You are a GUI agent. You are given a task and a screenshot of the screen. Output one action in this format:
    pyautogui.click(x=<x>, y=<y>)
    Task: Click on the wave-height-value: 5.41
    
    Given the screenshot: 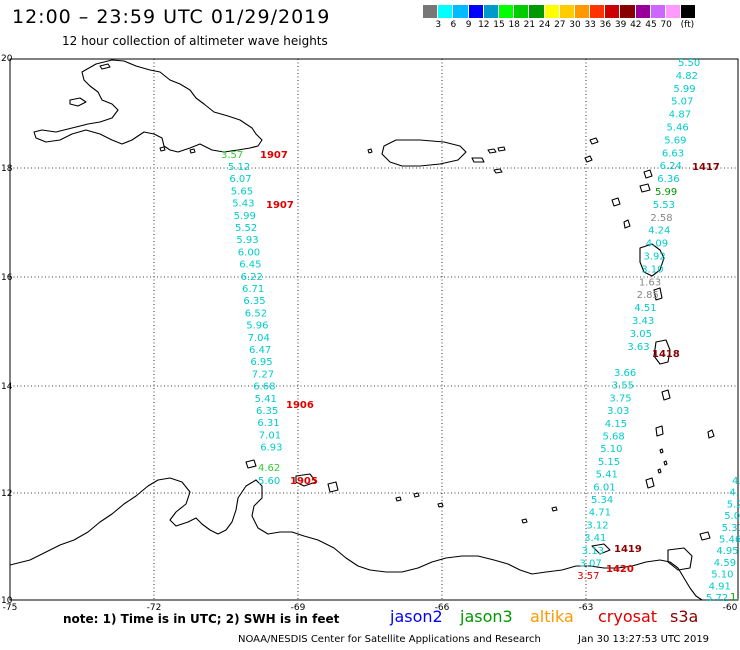 What is the action you would take?
    pyautogui.click(x=607, y=475)
    